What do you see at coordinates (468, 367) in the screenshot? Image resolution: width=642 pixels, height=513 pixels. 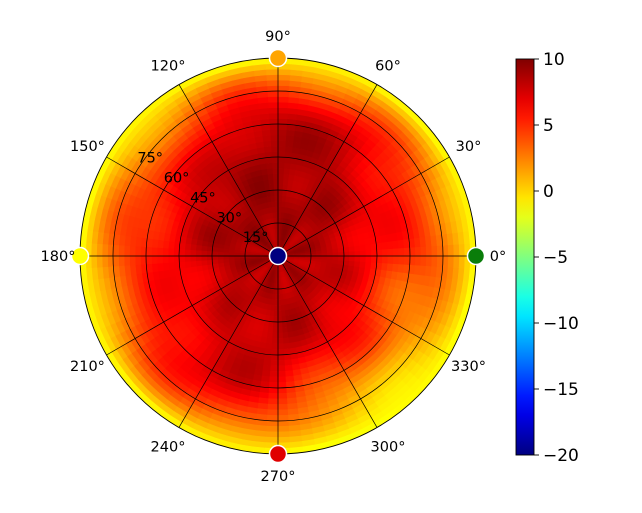 I see `angle-tick-label: 330°` at bounding box center [468, 367].